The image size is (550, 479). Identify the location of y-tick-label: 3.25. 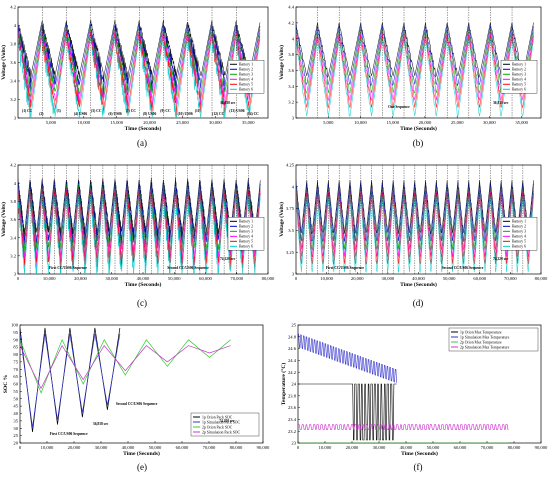
(290, 252).